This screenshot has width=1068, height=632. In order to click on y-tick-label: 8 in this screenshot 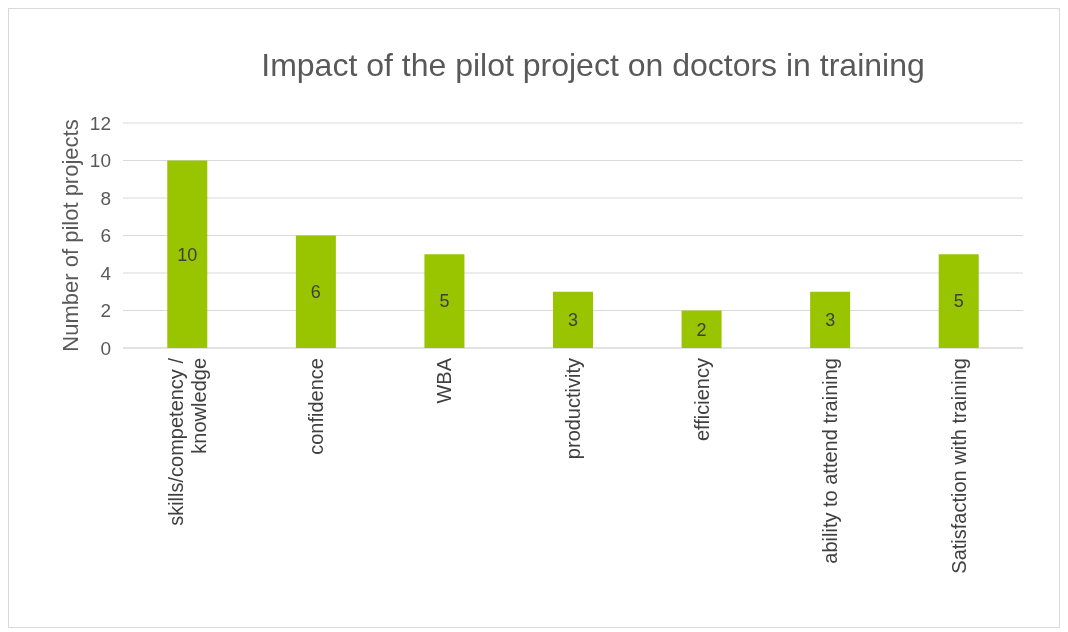, I will do `click(105, 198)`.